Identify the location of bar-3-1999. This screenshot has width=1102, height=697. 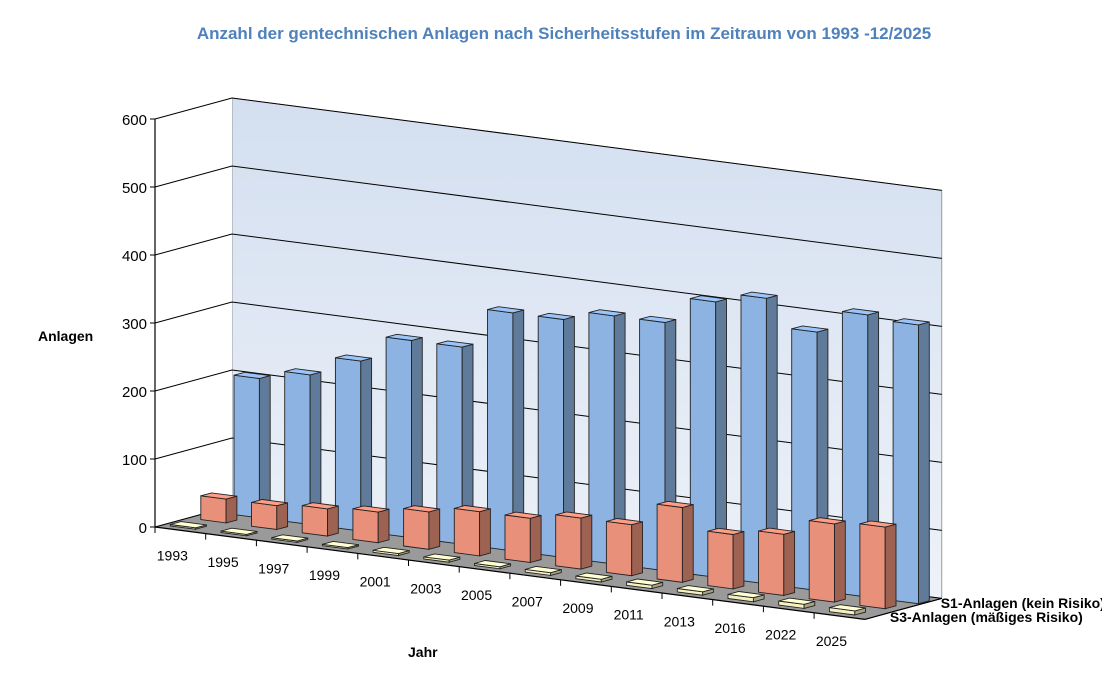
(340, 545).